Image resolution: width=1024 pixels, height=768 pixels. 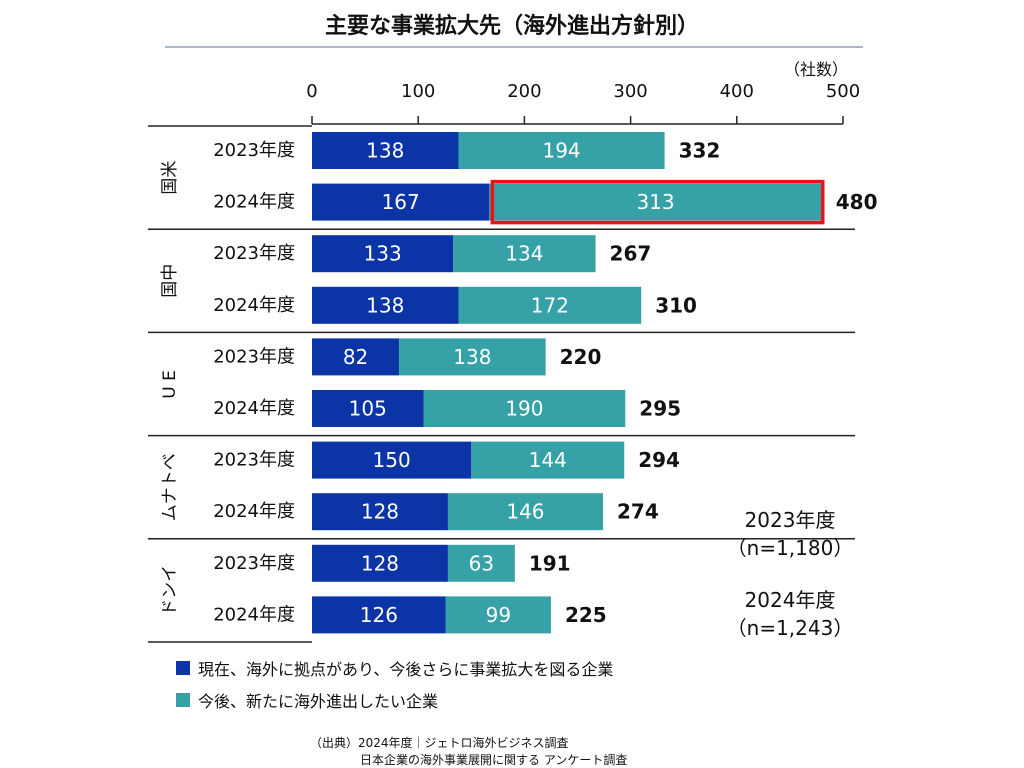 What do you see at coordinates (660, 409) in the screenshot?
I see `total-label-2-1: 295` at bounding box center [660, 409].